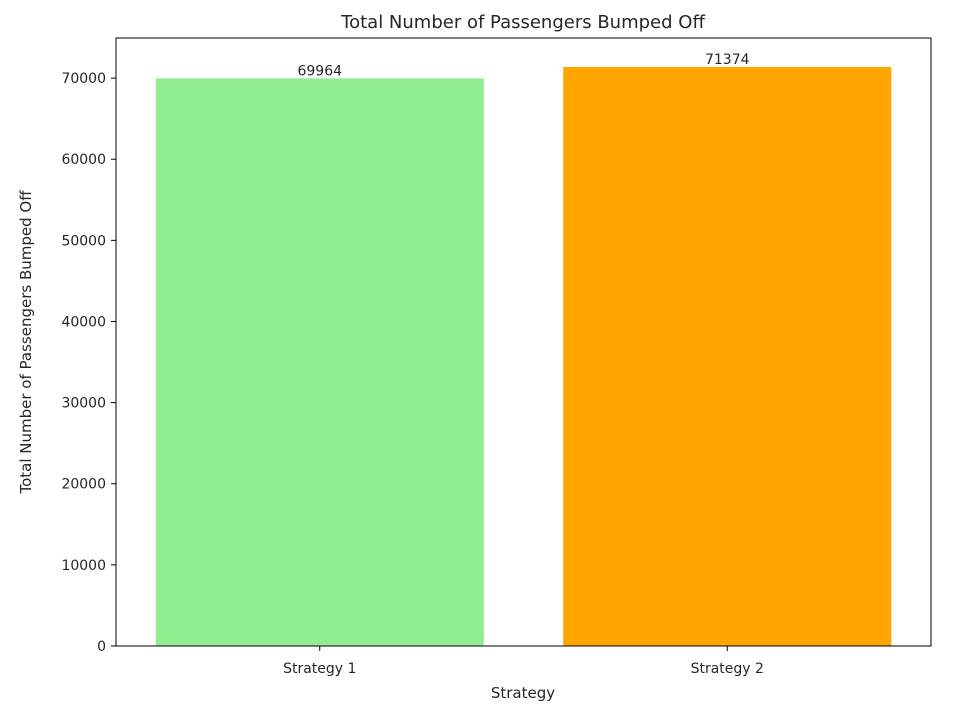 The image size is (970, 720). What do you see at coordinates (88, 363) in the screenshot?
I see `y-axis: 0 10000 20000 30000 40000 50000 60000 70000` at bounding box center [88, 363].